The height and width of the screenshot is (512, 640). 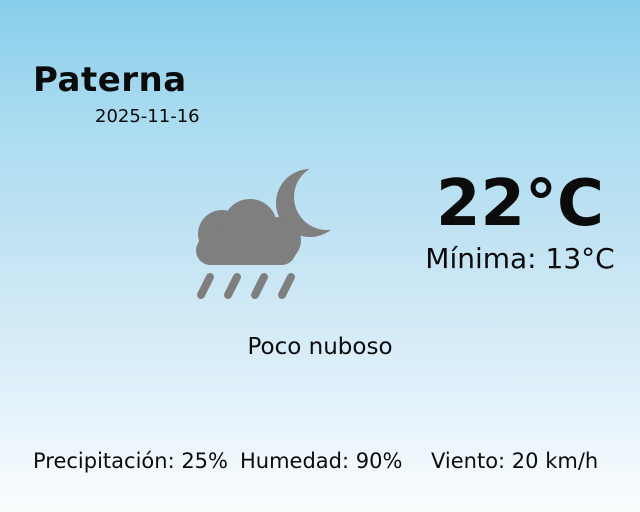 I want to click on crescent-moon-icon, so click(x=310, y=203).